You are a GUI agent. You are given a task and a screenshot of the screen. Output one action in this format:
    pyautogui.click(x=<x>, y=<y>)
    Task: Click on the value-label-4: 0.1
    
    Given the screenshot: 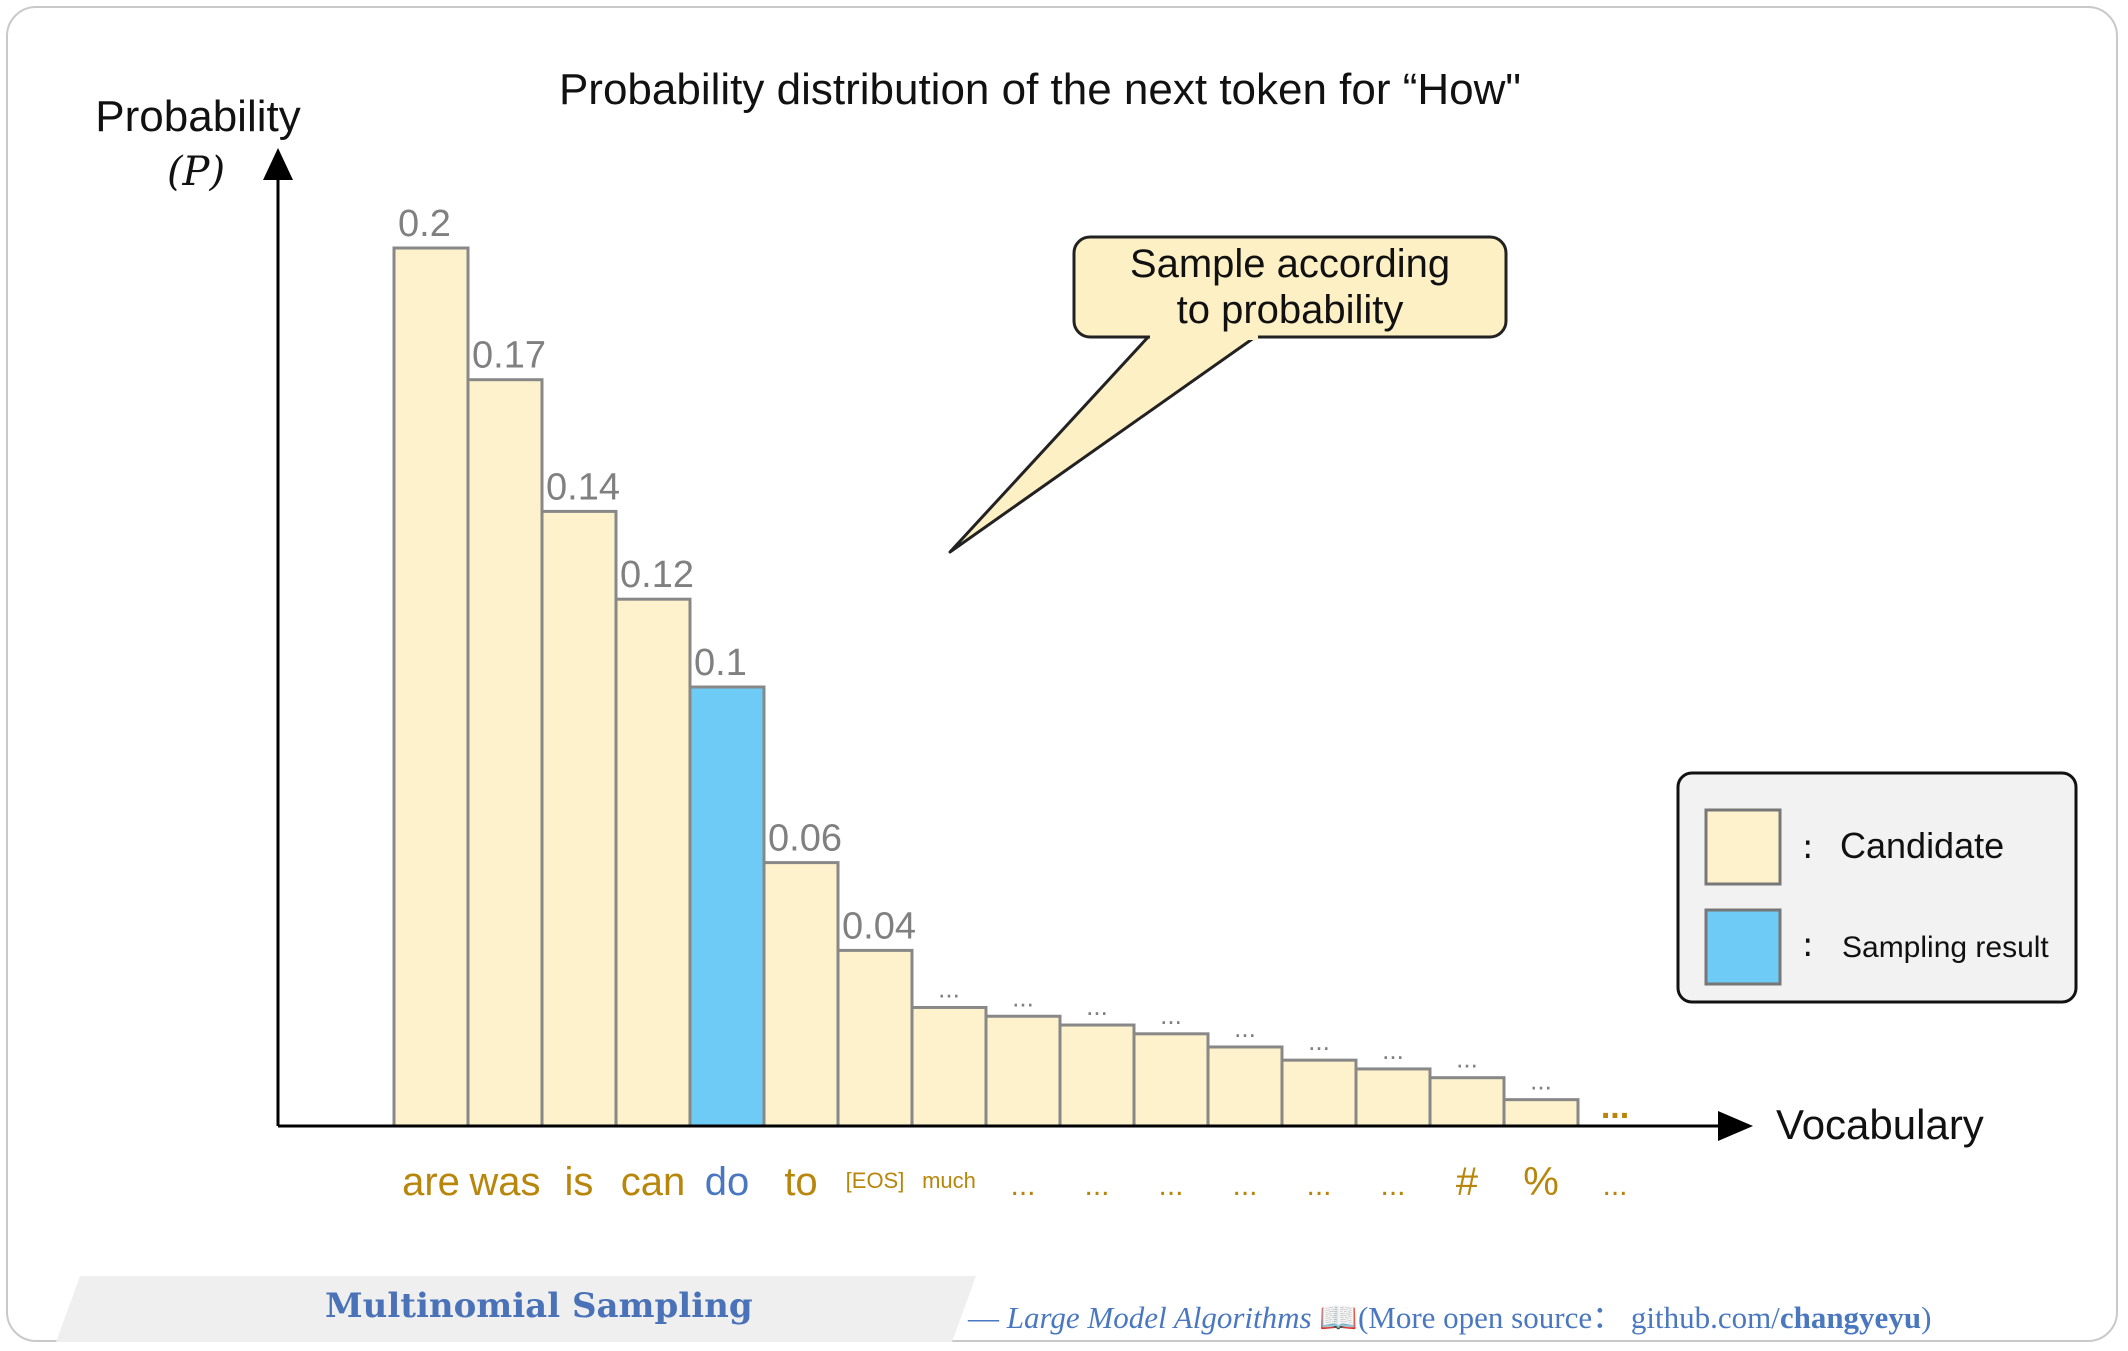 What is the action you would take?
    pyautogui.click(x=720, y=663)
    